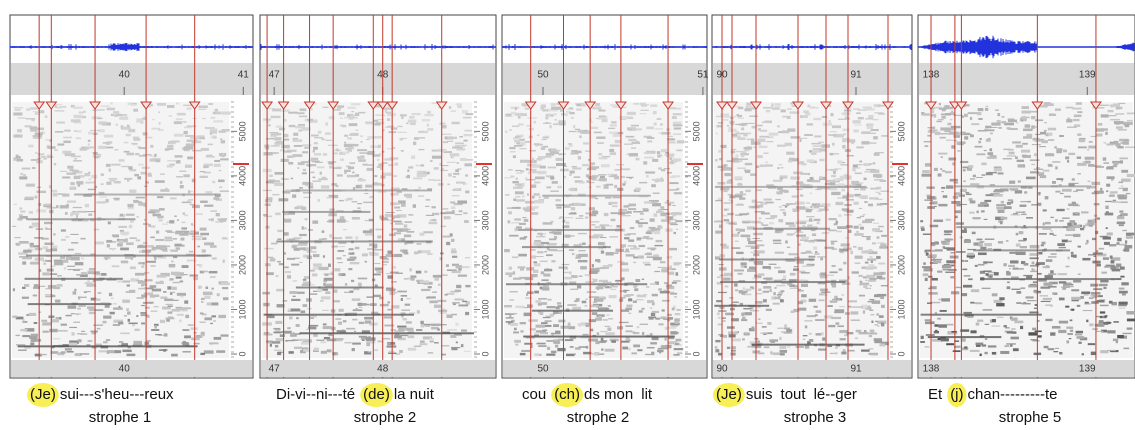  What do you see at coordinates (577, 284) in the screenshot?
I see `formant-band` at bounding box center [577, 284].